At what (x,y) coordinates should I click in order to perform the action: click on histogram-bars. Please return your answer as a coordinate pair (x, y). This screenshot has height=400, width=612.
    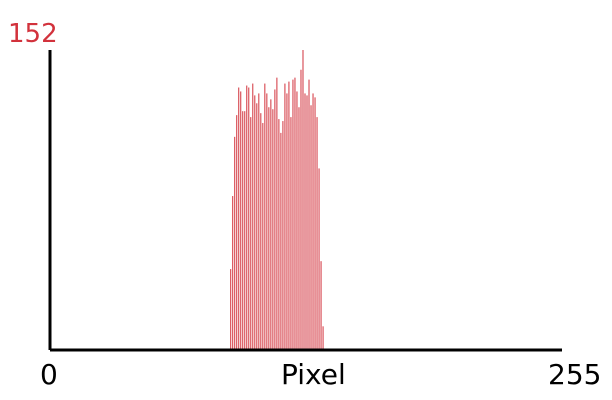
    Looking at the image, I should click on (277, 200).